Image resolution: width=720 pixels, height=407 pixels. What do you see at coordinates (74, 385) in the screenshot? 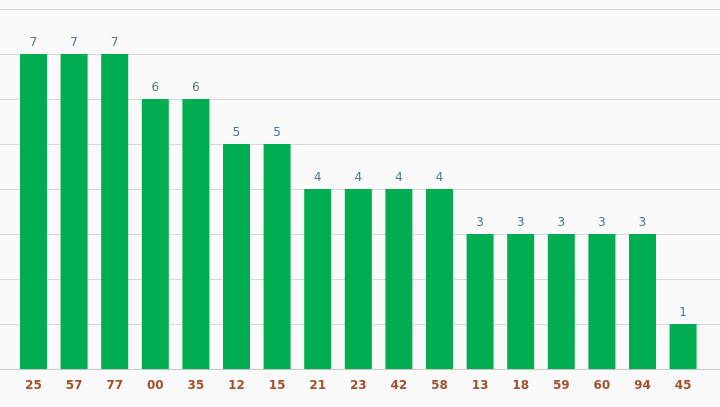
I see `x-tick-label-57: 57` at bounding box center [74, 385].